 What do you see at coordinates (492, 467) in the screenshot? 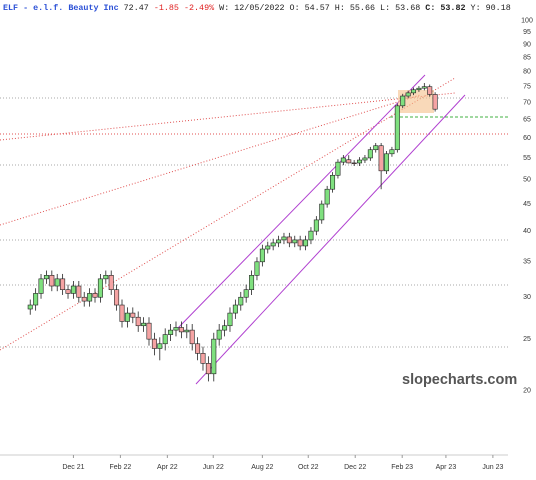
I see `x-tick-label: Jun 23` at bounding box center [492, 467].